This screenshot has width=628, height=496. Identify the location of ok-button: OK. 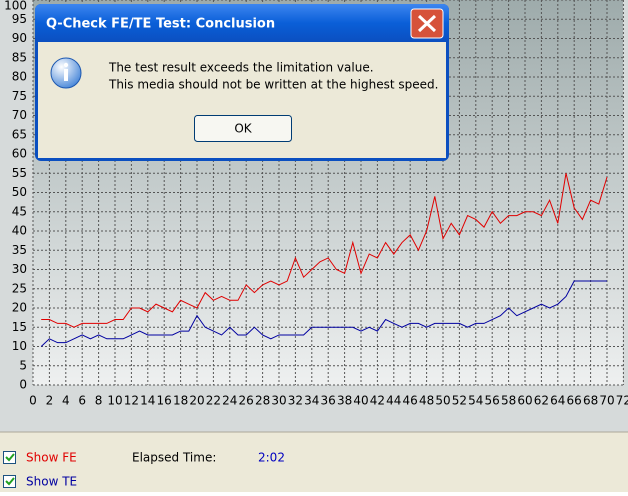
(243, 128).